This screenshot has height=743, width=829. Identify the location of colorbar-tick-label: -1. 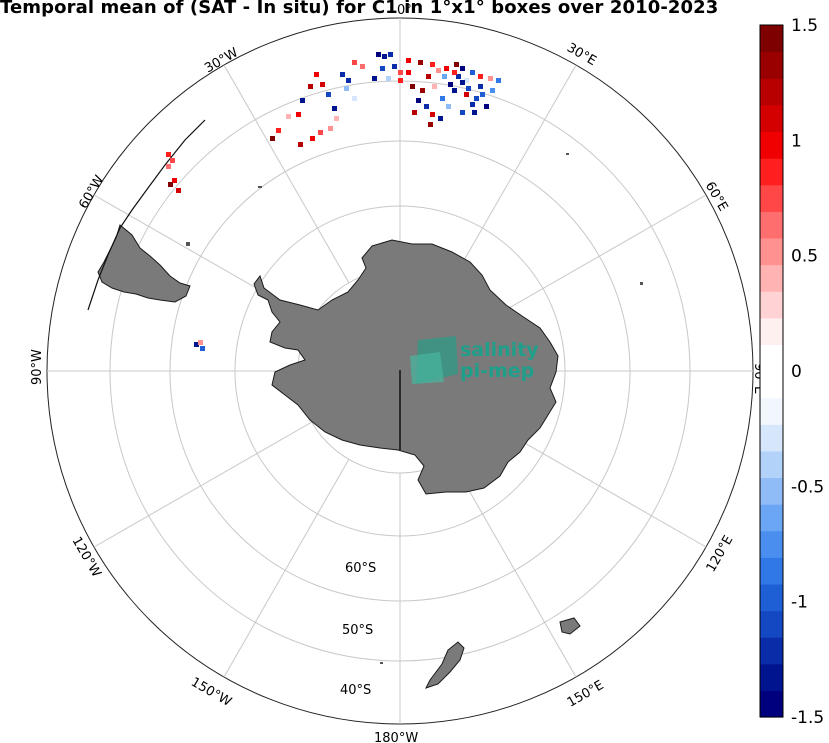
(799, 603).